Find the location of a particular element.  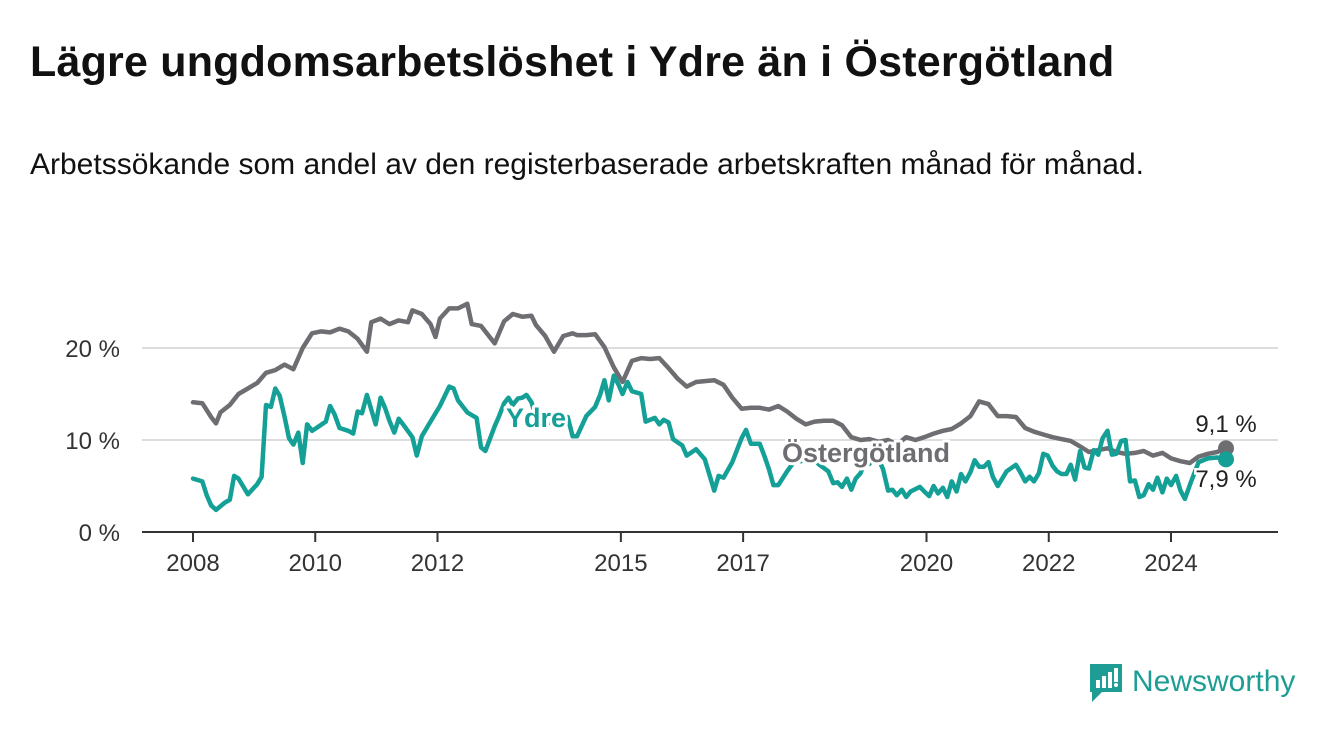

series-end-point-ostergotland is located at coordinates (1226, 448).